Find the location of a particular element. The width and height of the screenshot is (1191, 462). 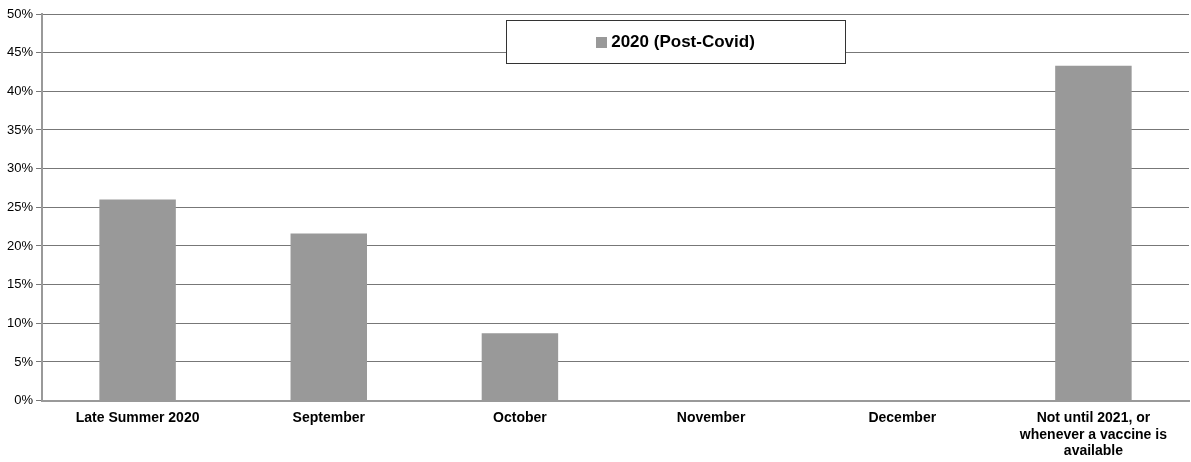

y-tick-label: 5% is located at coordinates (24, 361).